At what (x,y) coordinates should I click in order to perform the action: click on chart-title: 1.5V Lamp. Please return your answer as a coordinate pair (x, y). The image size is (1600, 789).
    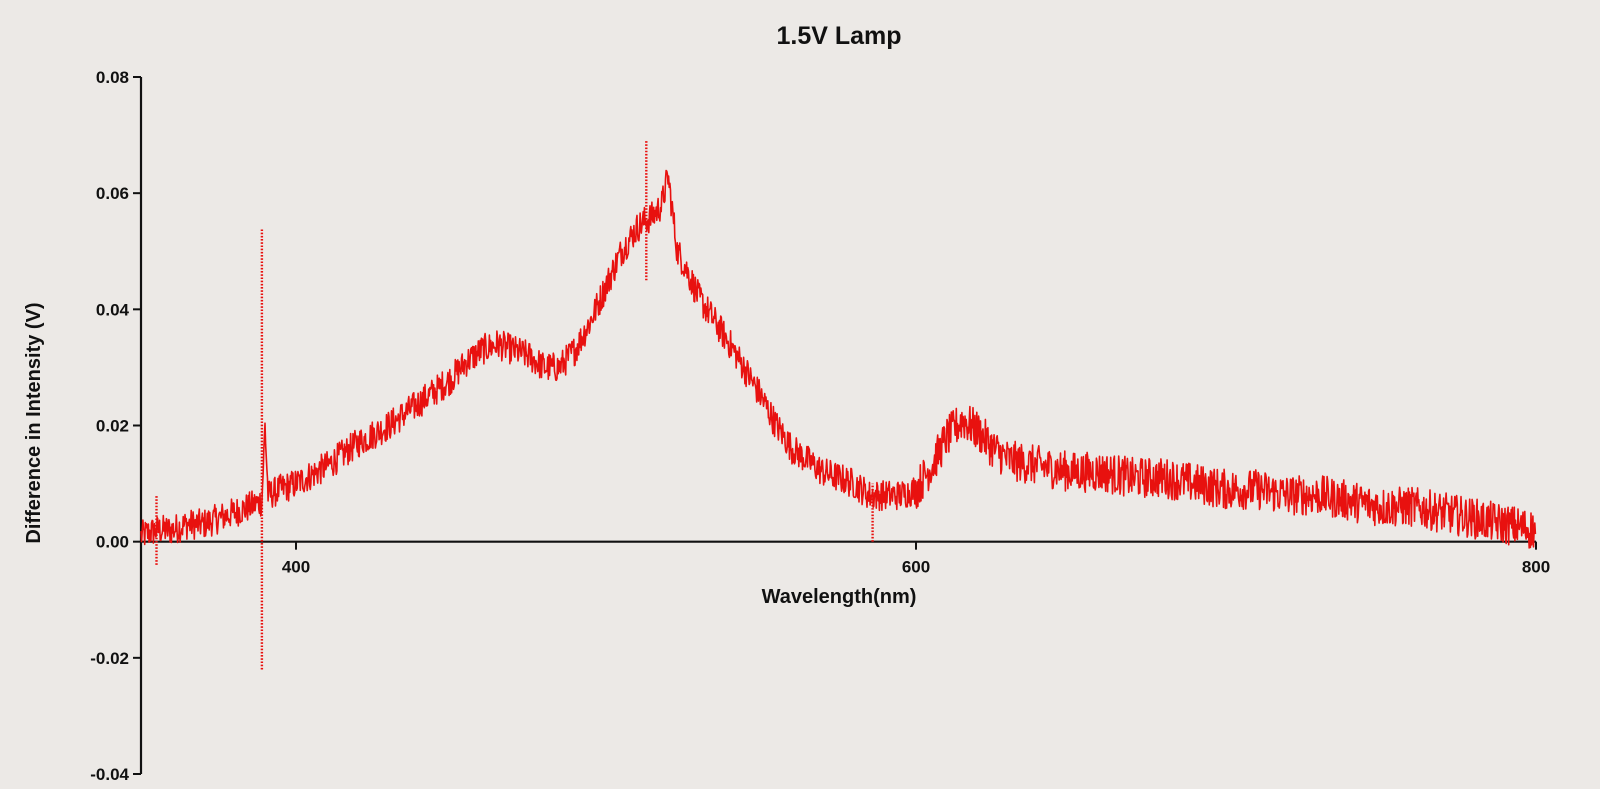
    Looking at the image, I should click on (838, 36).